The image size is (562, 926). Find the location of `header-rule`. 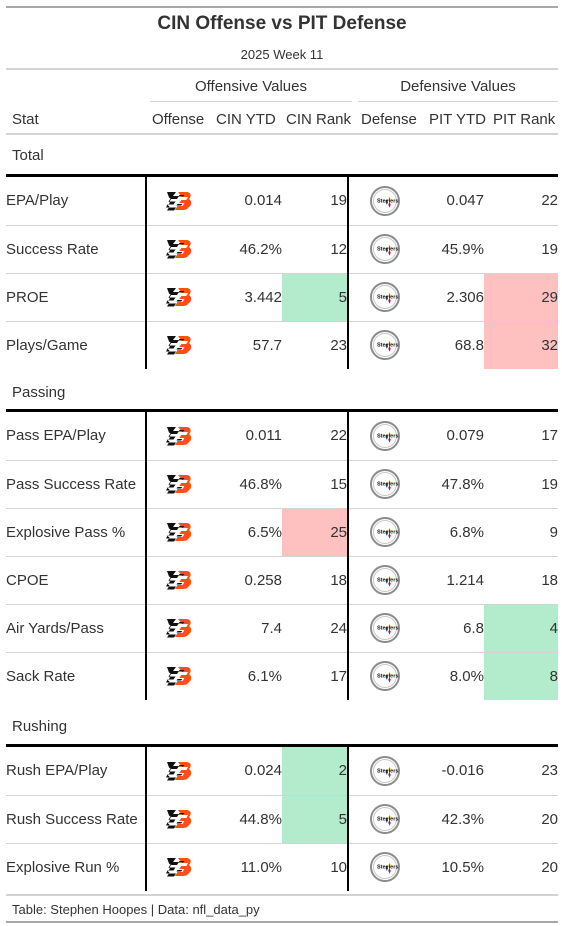

header-rule is located at coordinates (282, 69).